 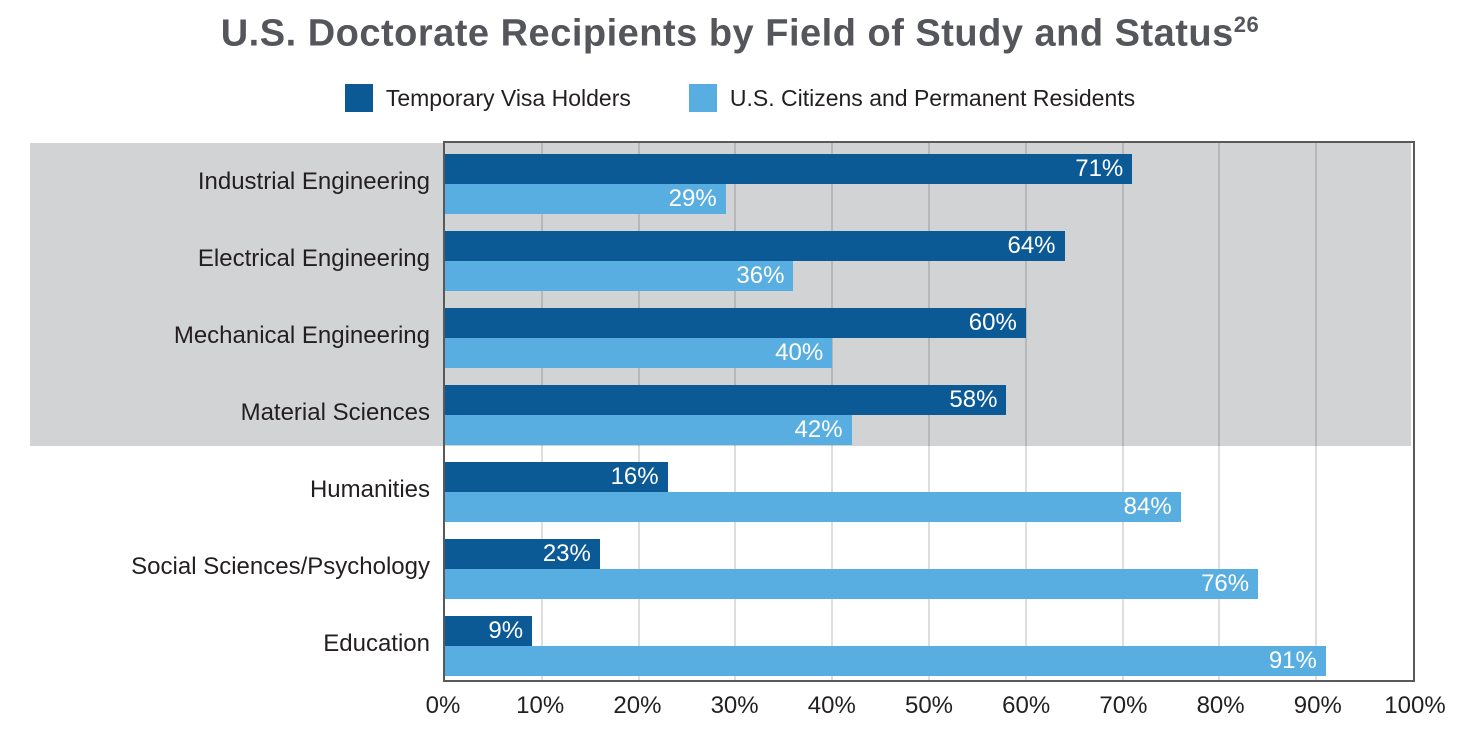 I want to click on bar-citizens-residents: 76%, so click(x=852, y=584).